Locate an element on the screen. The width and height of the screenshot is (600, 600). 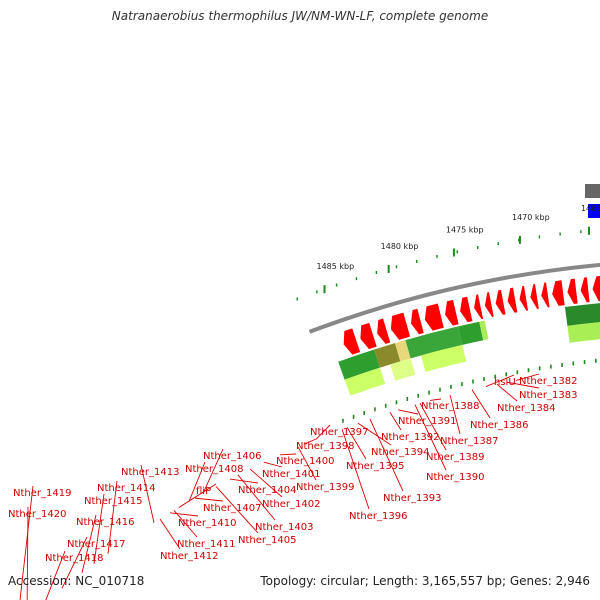
gene-label: Nther_1382 is located at coordinates (548, 381).